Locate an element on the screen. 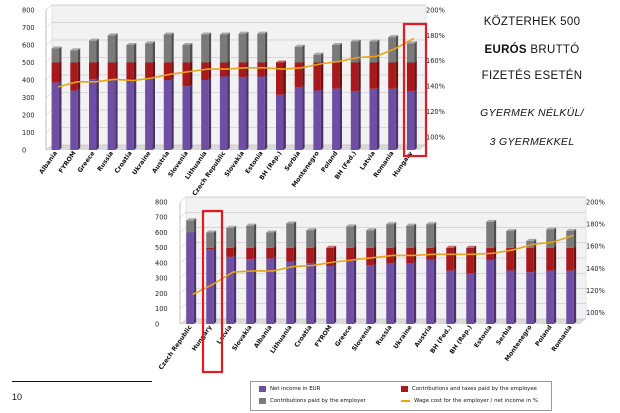 Image resolution: width=620 pixels, height=413 pixels. y-tick-label: 300 is located at coordinates (28, 98).